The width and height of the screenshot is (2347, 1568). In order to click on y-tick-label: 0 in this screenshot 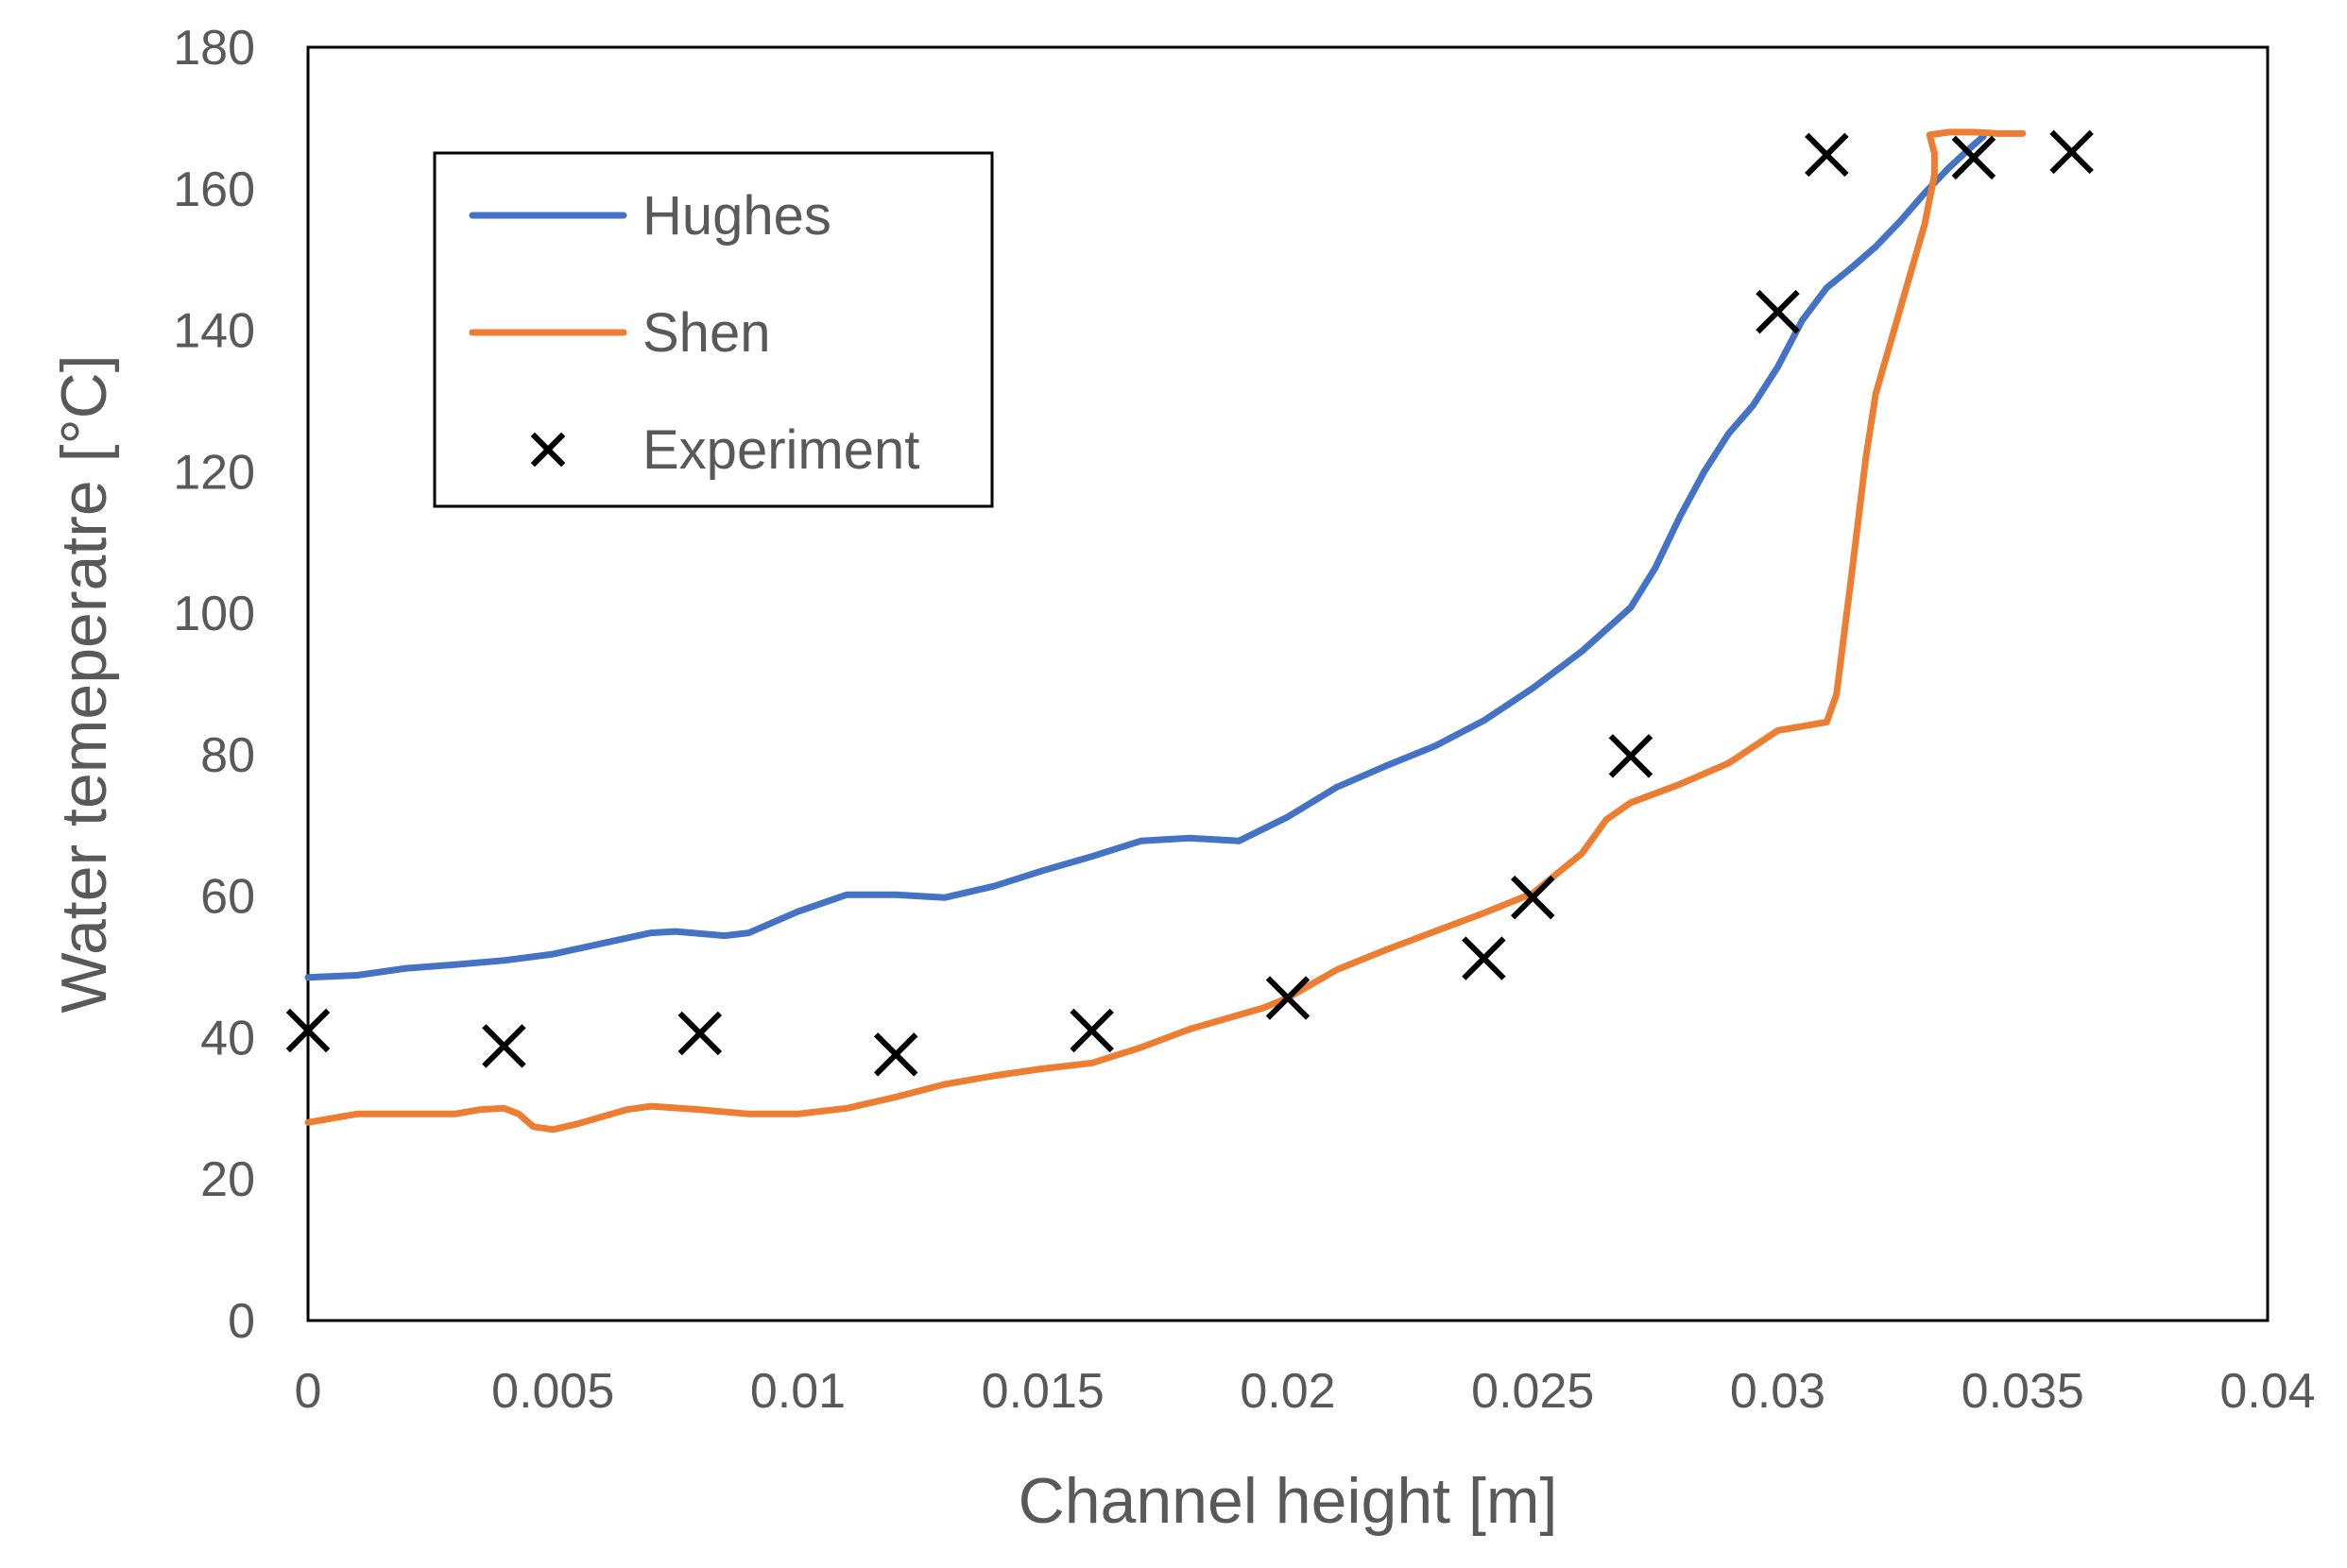, I will do `click(241, 1321)`.